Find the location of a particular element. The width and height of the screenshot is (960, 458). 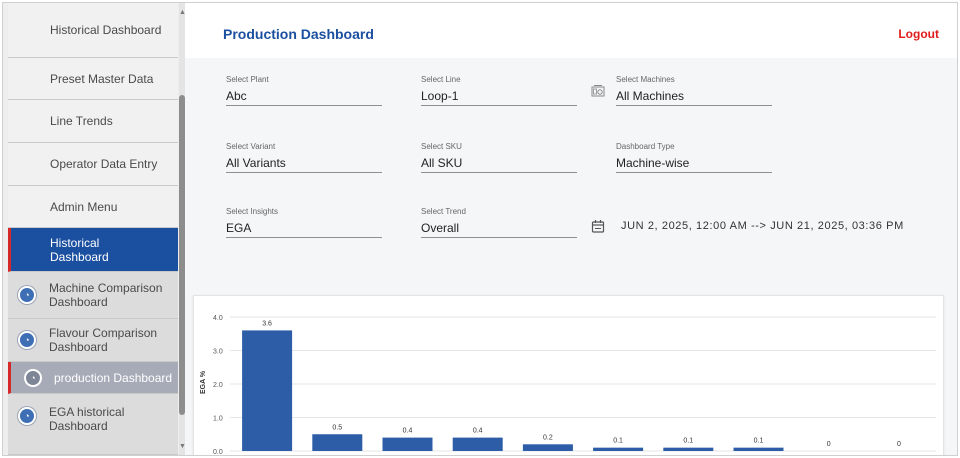

field-label: Select Line is located at coordinates (441, 79).